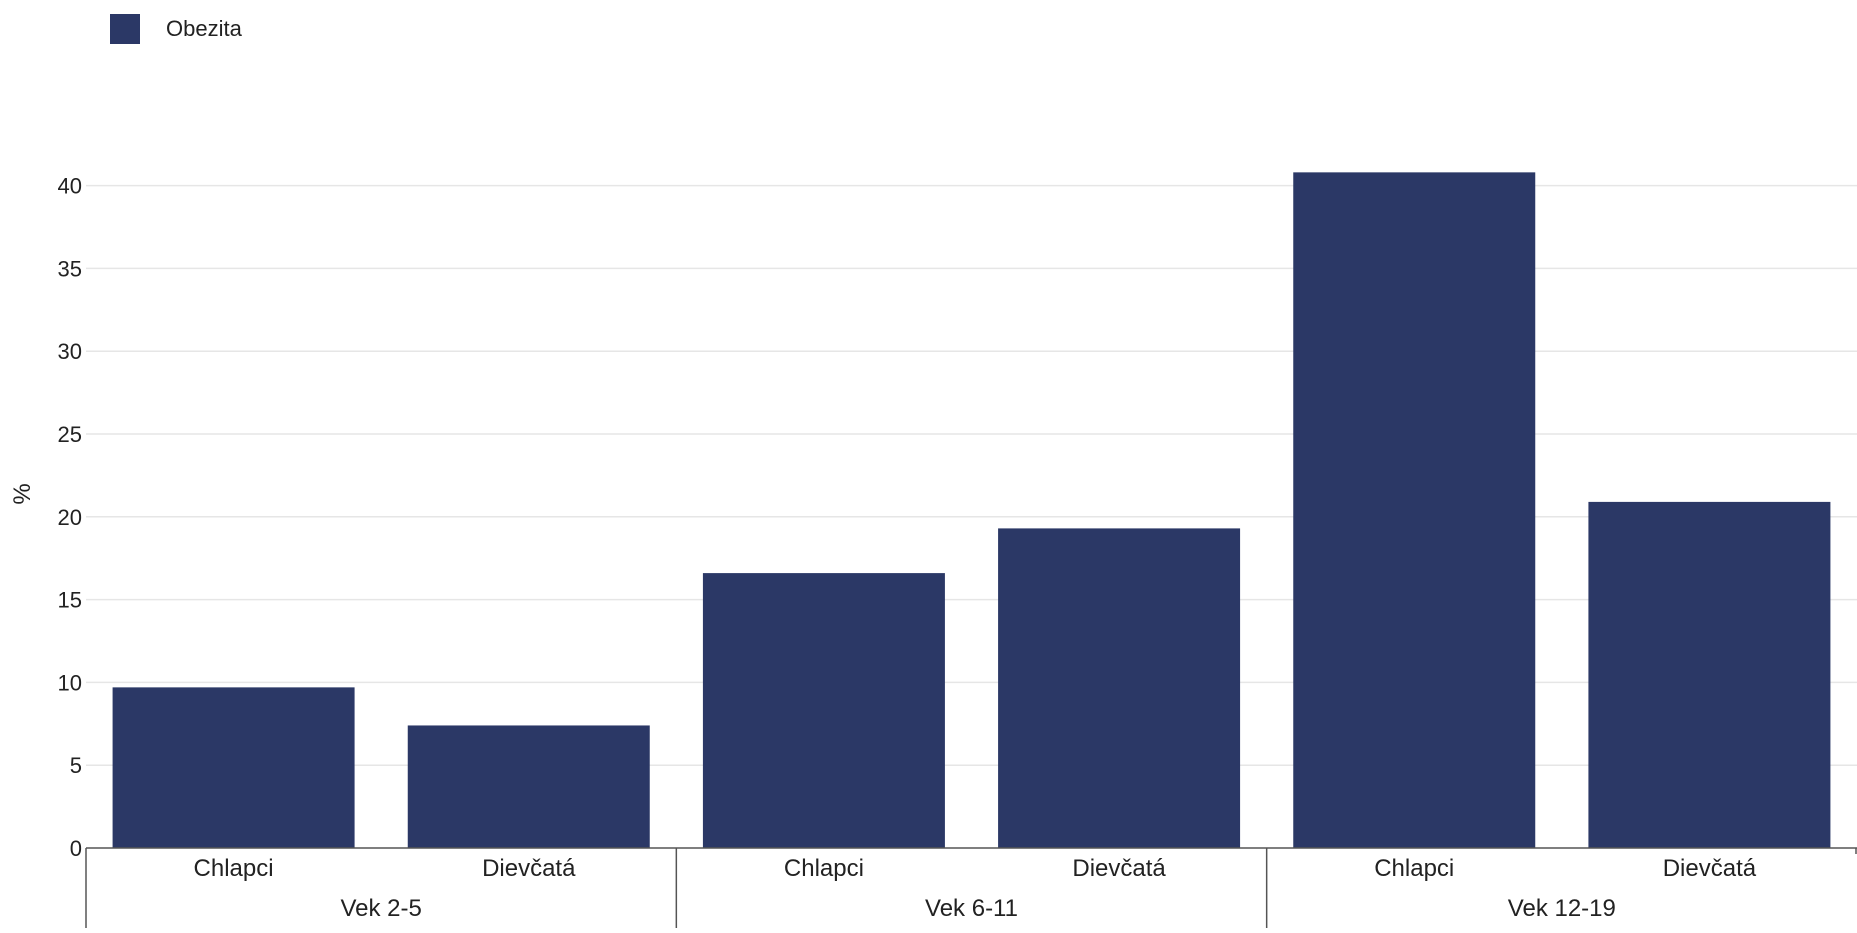 The width and height of the screenshot is (1857, 933). Describe the element at coordinates (971, 908) in the screenshot. I see `x-group-label: Vek 6-11` at that location.